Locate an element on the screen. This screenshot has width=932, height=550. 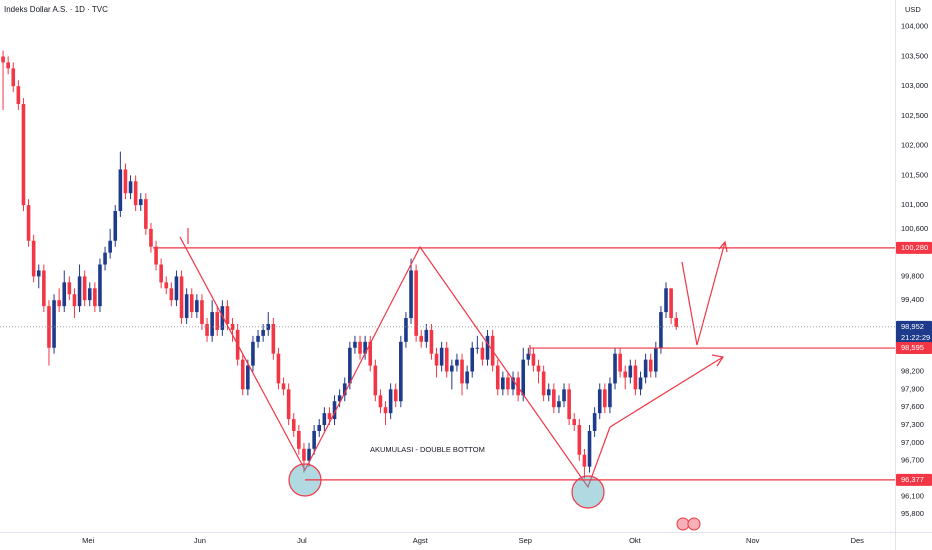
y-tick-label: 102,000 is located at coordinates (914, 145).